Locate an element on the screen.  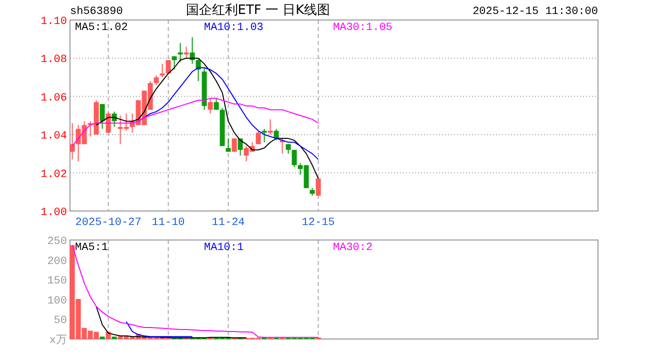
text: MA10:1.03 is located at coordinates (234, 28).